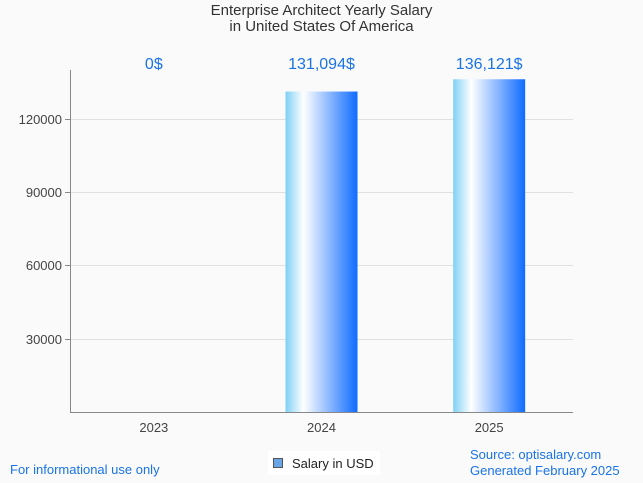  I want to click on generated-text: Generated February 2025, so click(545, 470).